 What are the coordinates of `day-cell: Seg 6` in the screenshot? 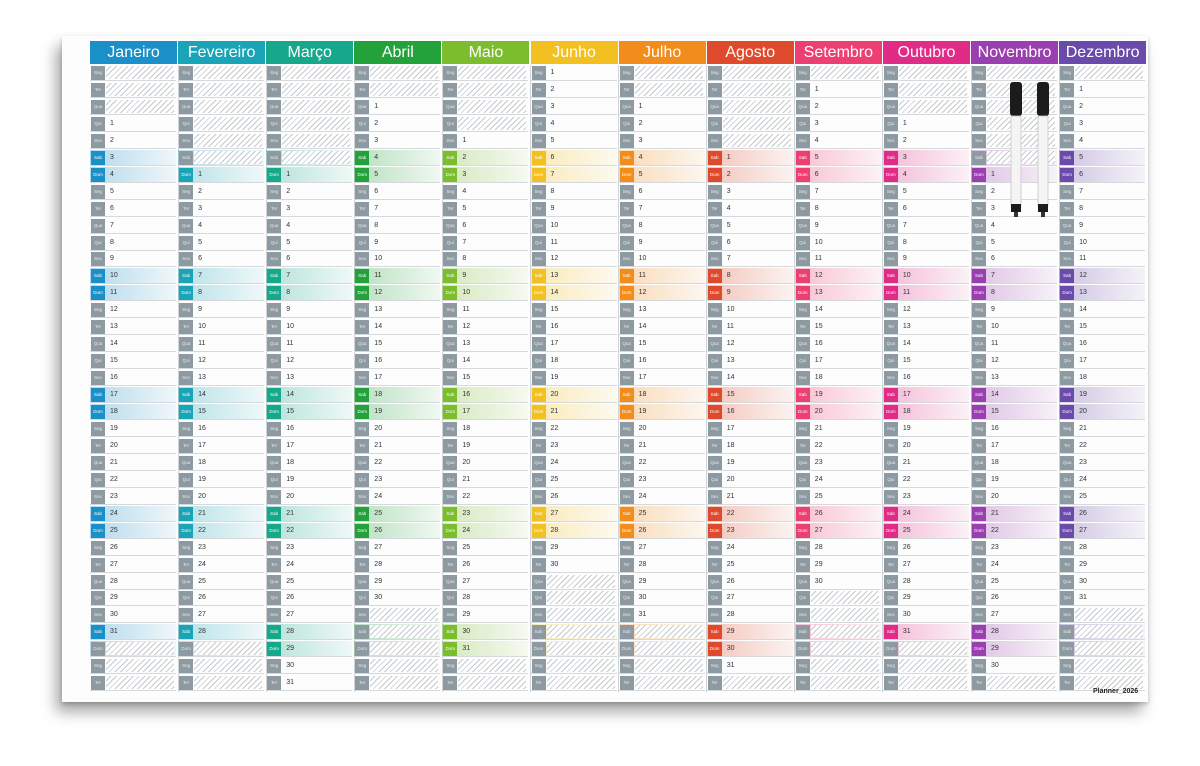 It's located at (397, 192).